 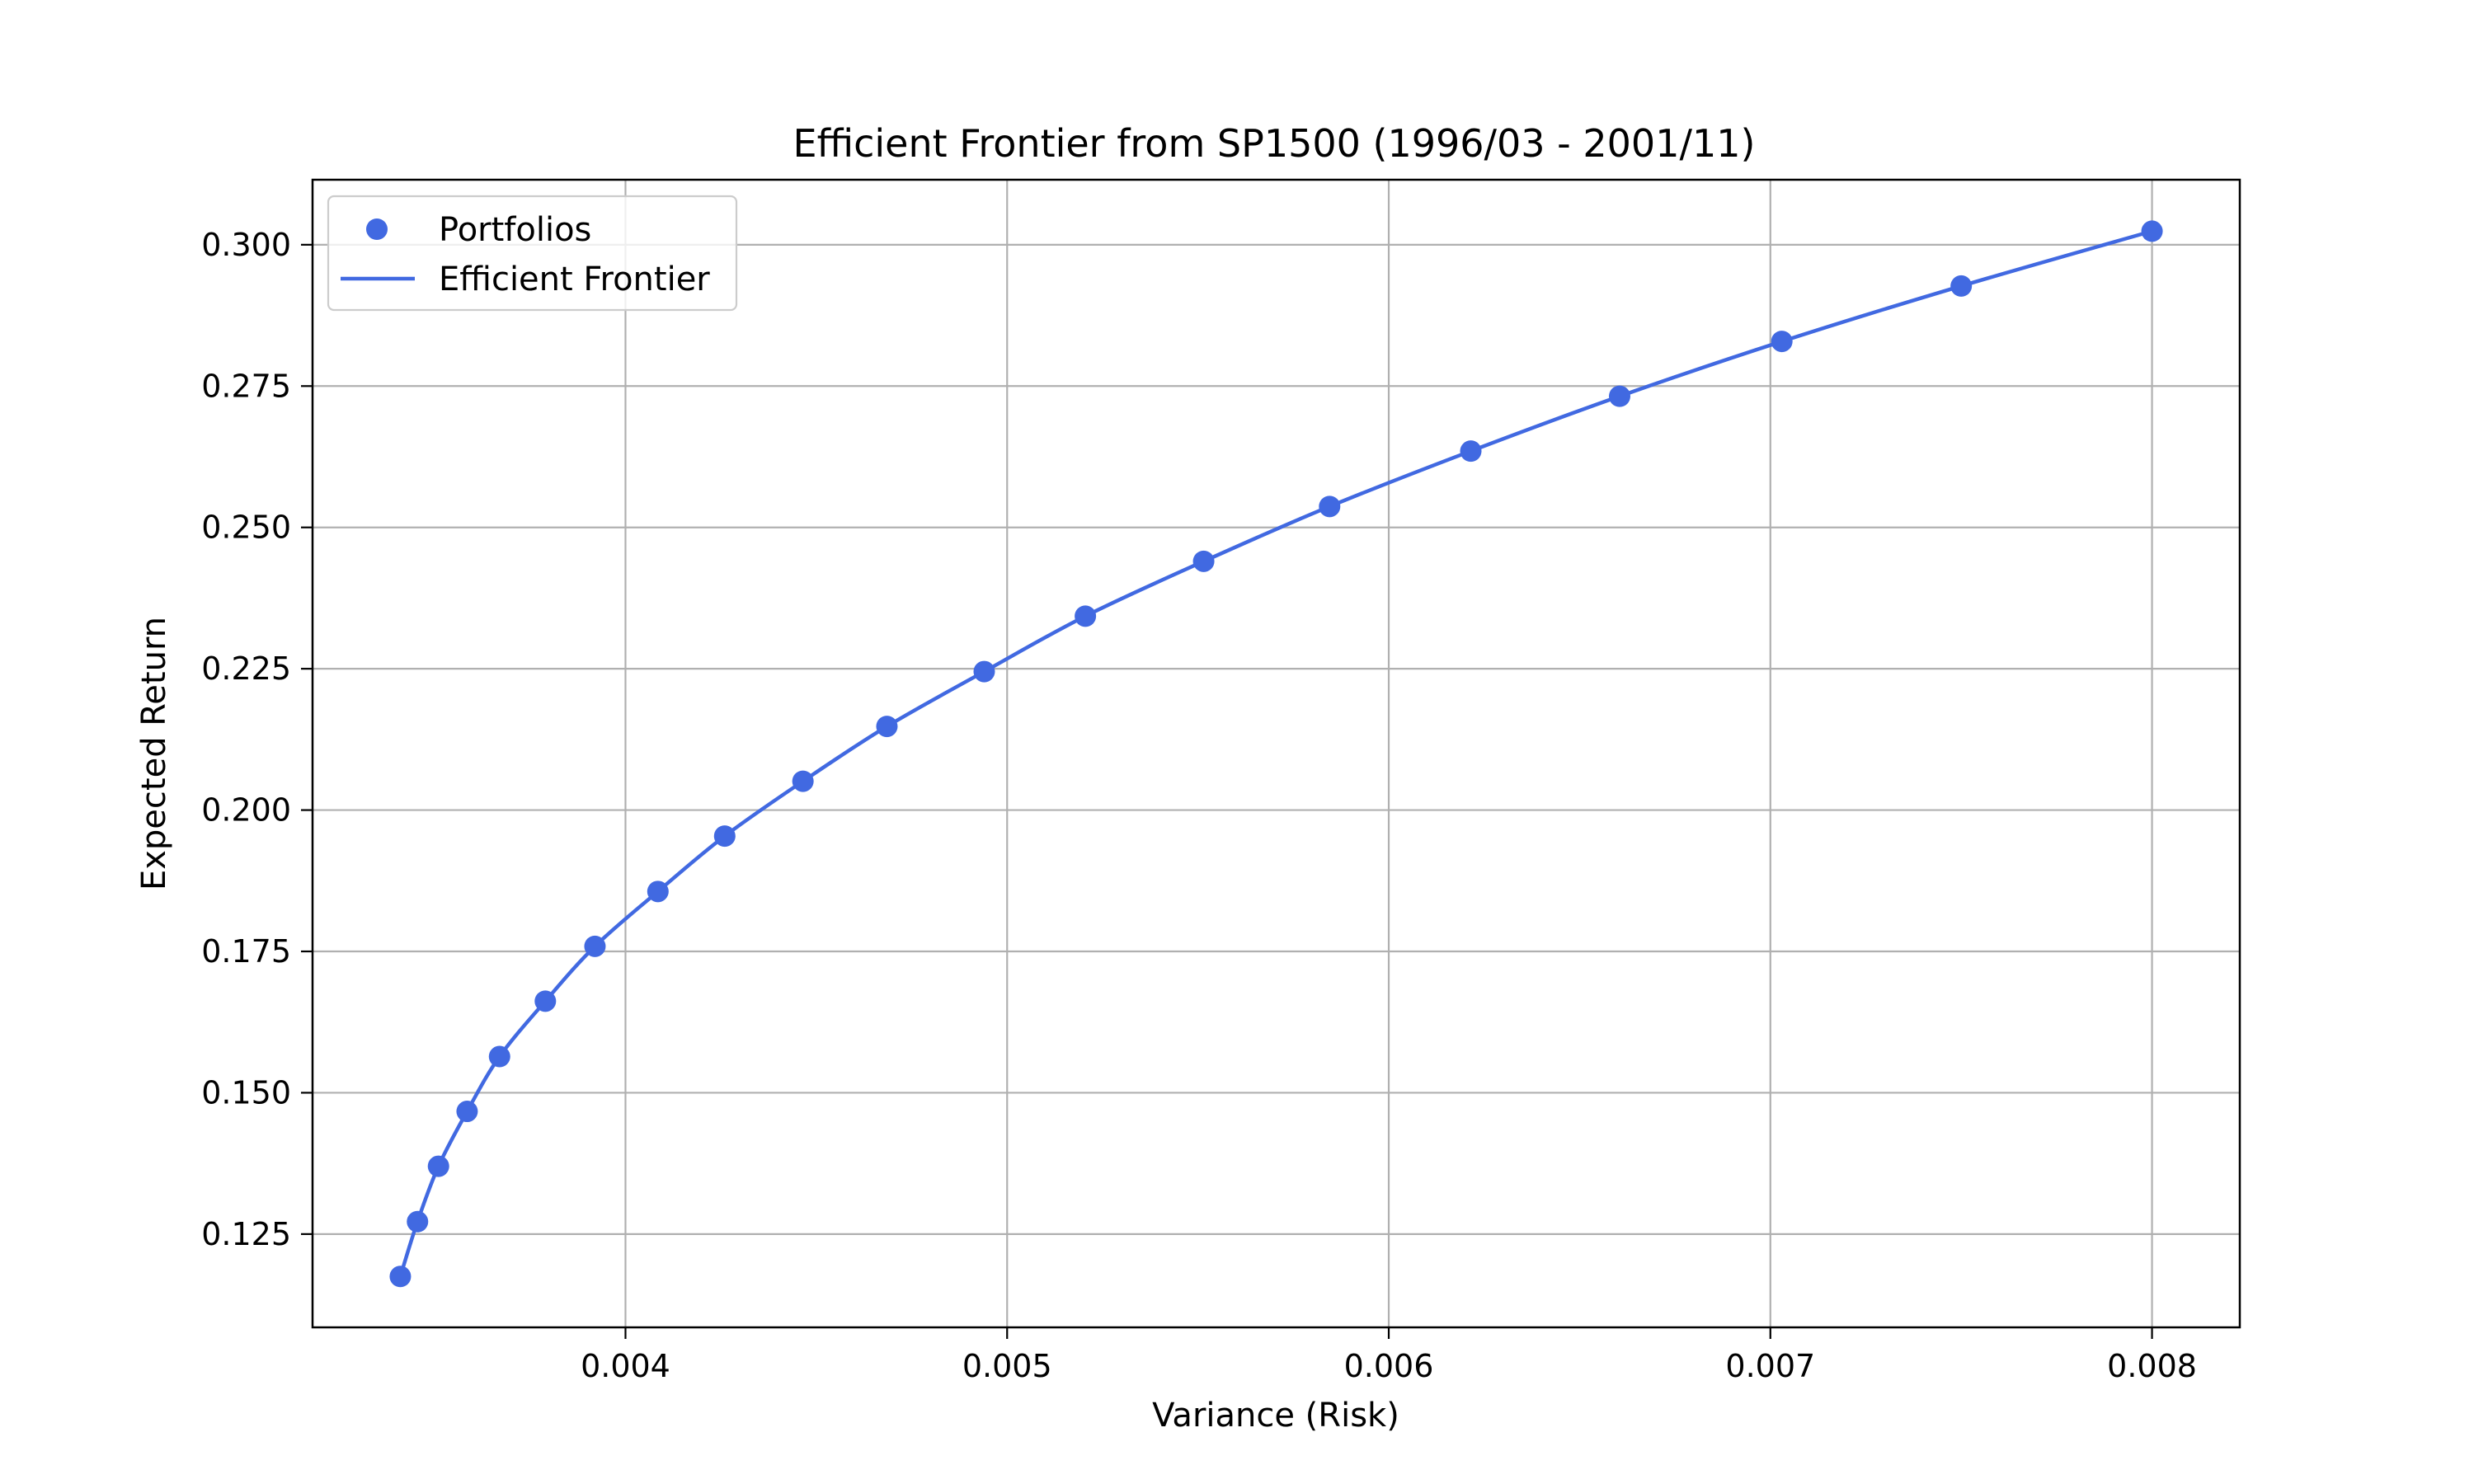 What do you see at coordinates (246, 951) in the screenshot?
I see `y-tick-label: 0.175` at bounding box center [246, 951].